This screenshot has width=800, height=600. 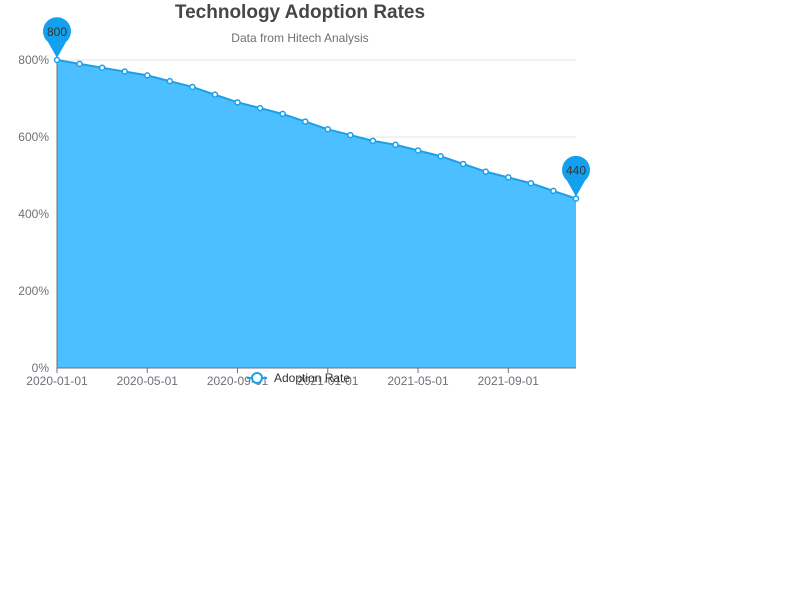 I want to click on x-tick-label: 2021-01-01, so click(x=328, y=381).